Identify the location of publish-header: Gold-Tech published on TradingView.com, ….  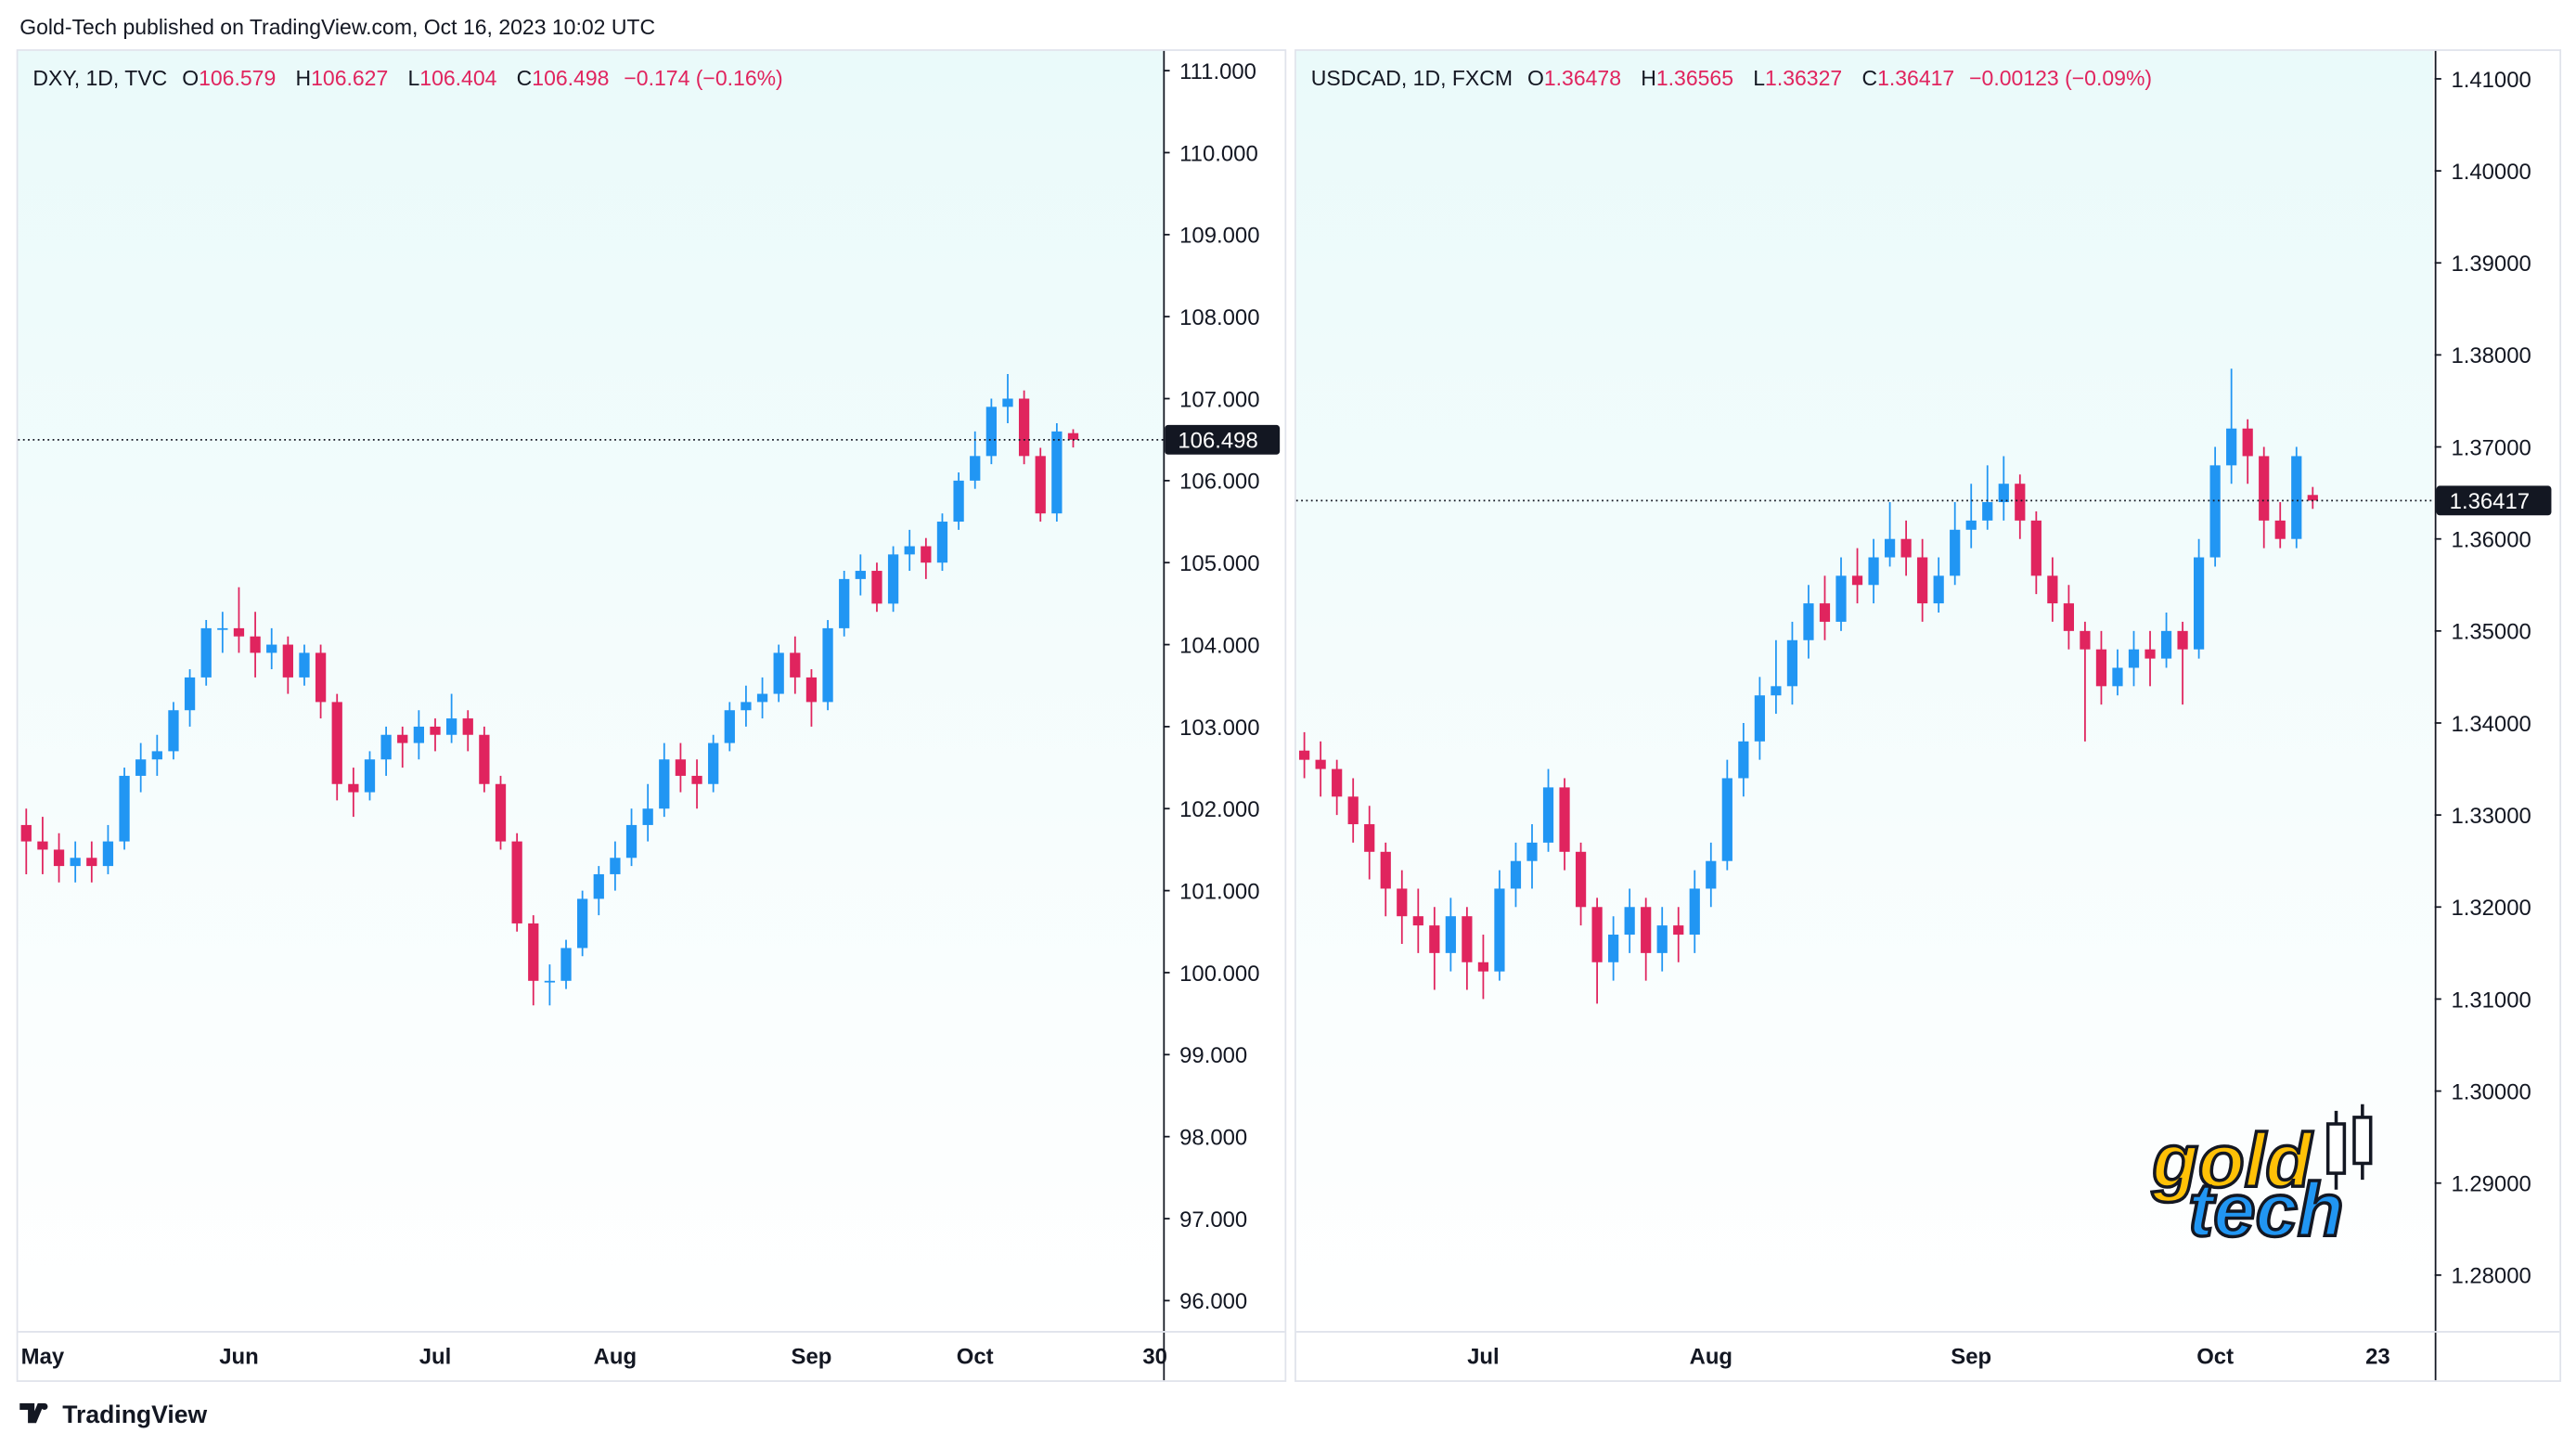
(337, 27).